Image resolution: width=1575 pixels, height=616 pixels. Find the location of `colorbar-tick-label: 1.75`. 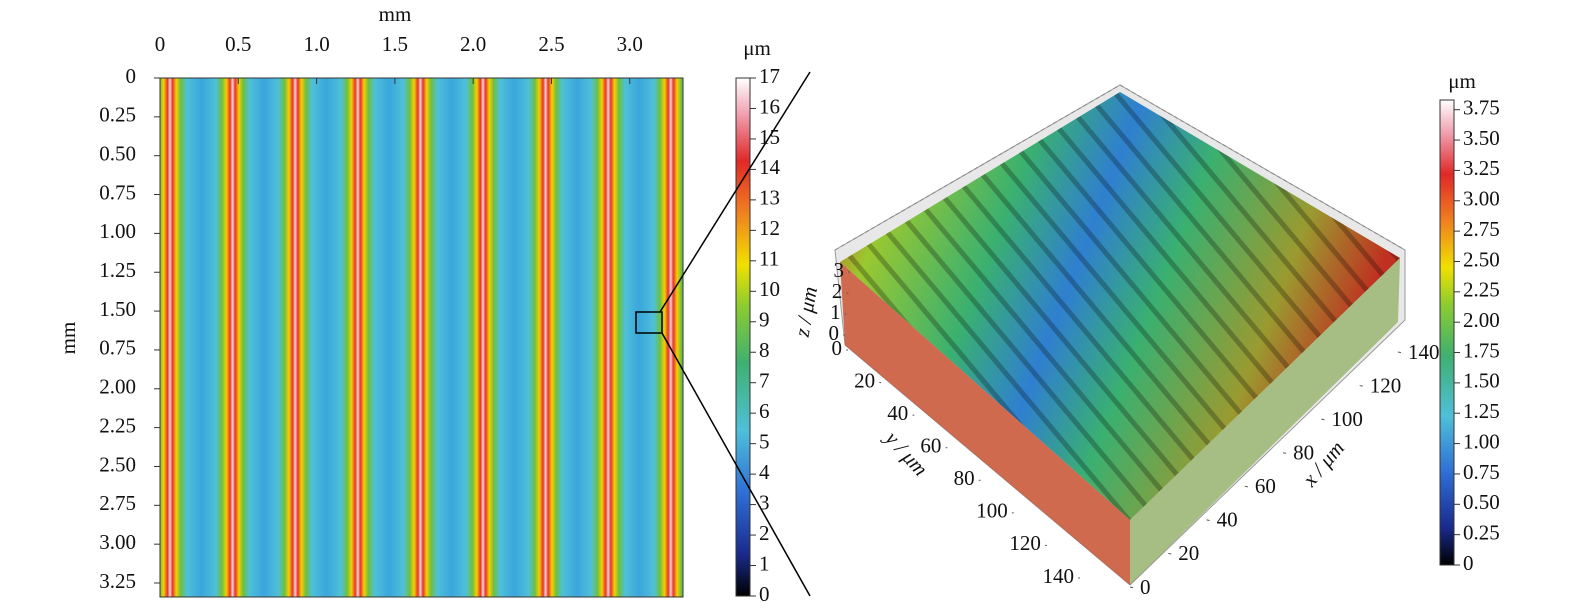

colorbar-tick-label: 1.75 is located at coordinates (1481, 350).